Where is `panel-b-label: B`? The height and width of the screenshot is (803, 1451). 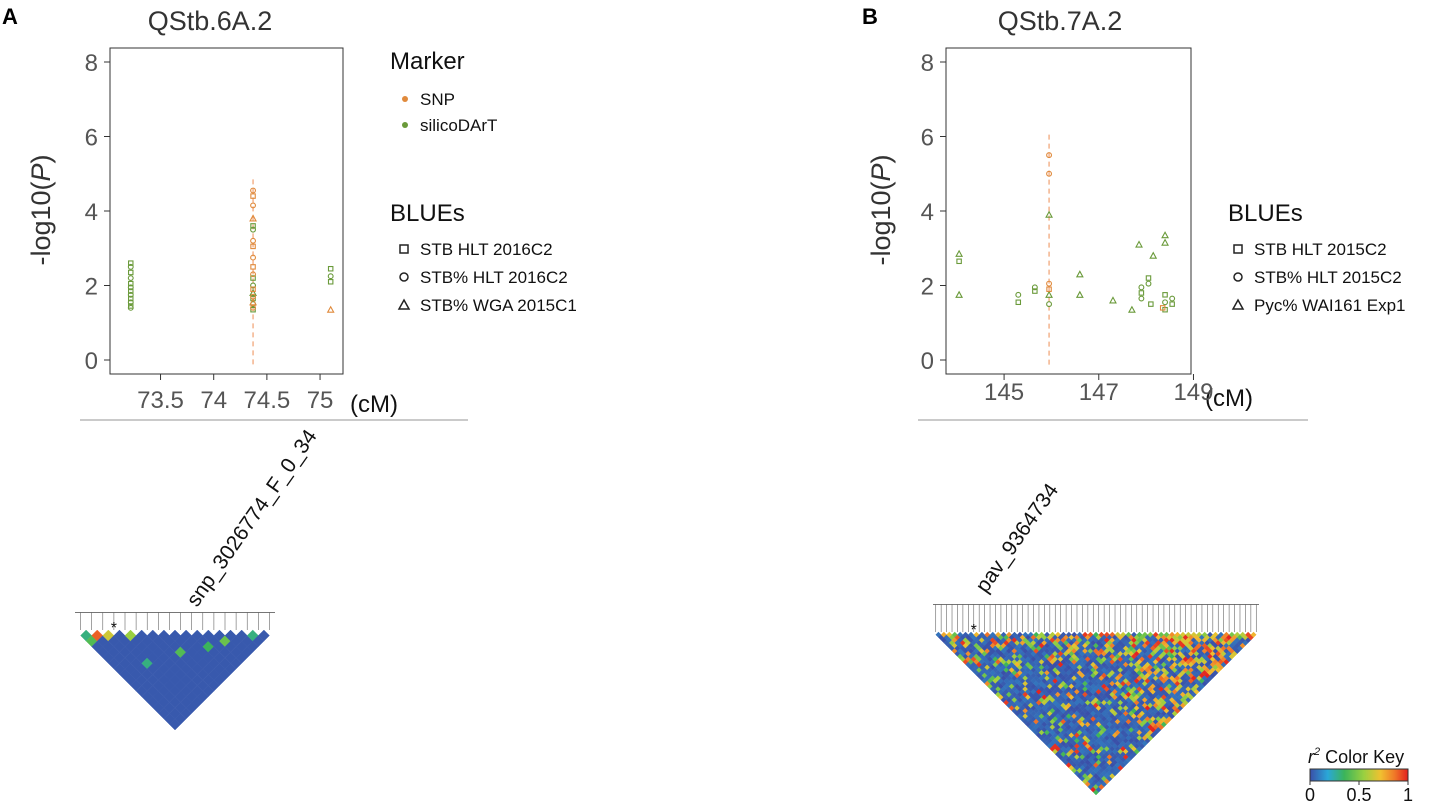 panel-b-label: B is located at coordinates (870, 16).